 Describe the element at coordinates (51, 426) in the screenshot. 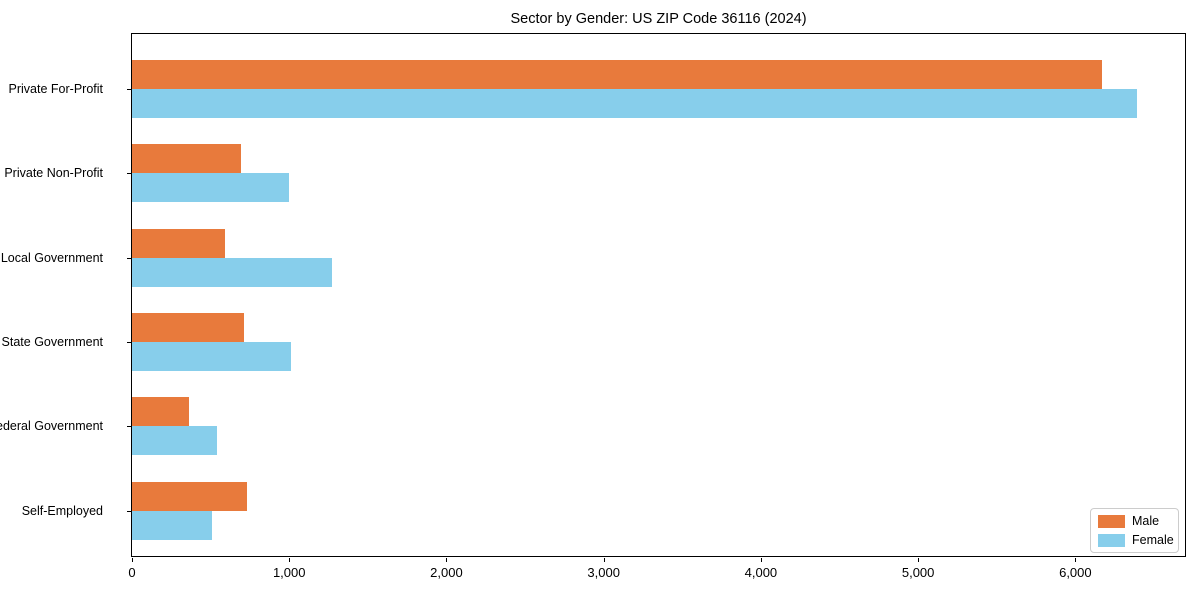

I see `y-tick-label: Federal Government` at that location.